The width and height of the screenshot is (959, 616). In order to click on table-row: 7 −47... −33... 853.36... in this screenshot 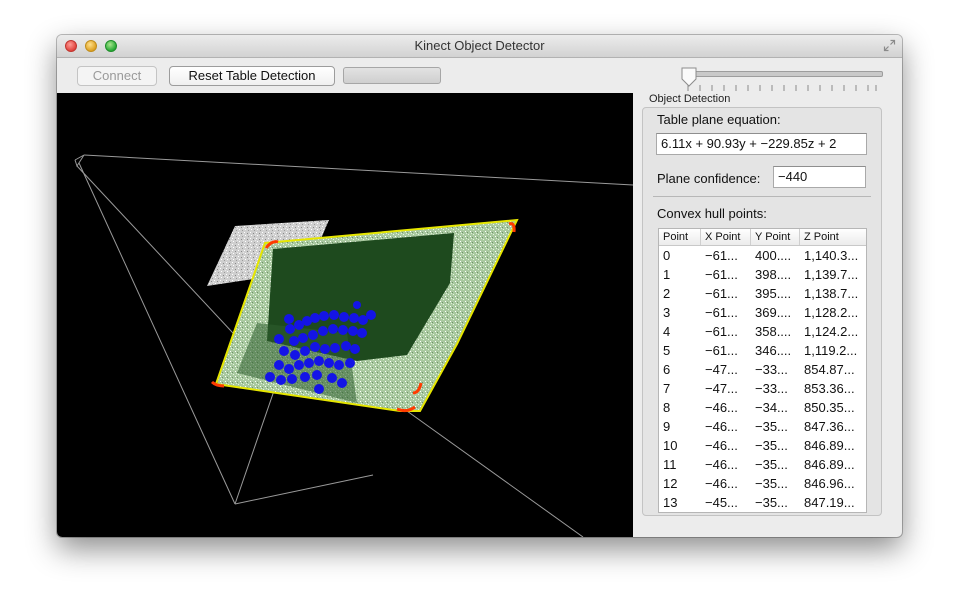, I will do `click(762, 388)`.